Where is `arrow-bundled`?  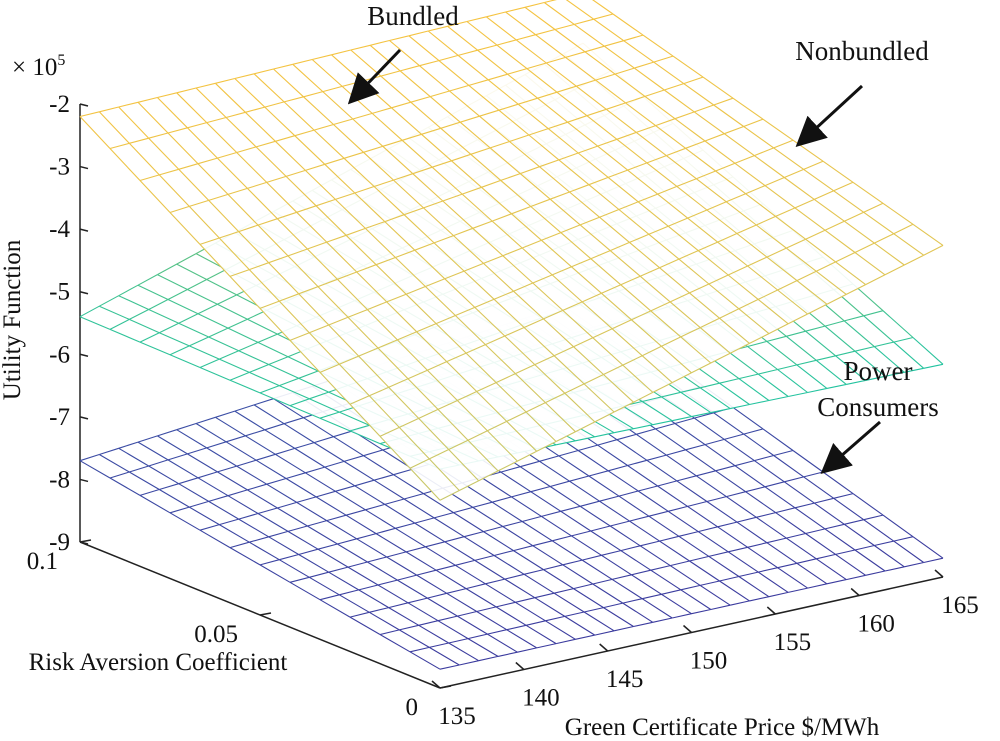 arrow-bundled is located at coordinates (374, 76).